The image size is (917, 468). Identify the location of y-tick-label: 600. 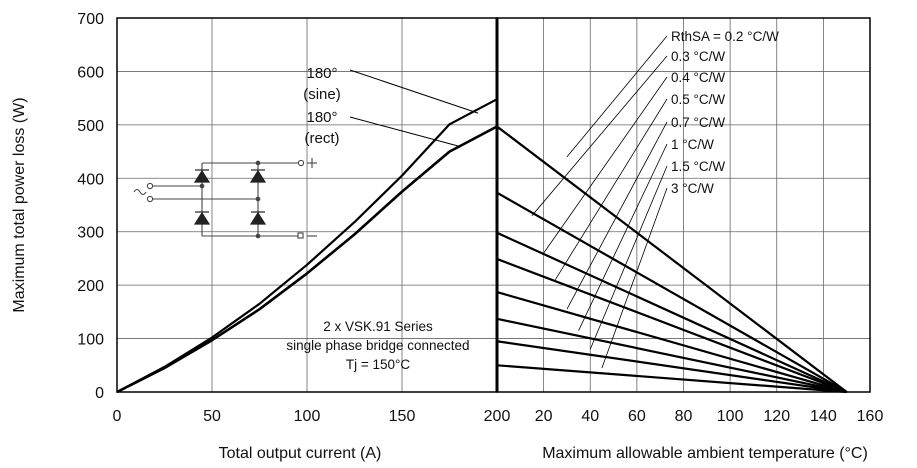
(90, 72).